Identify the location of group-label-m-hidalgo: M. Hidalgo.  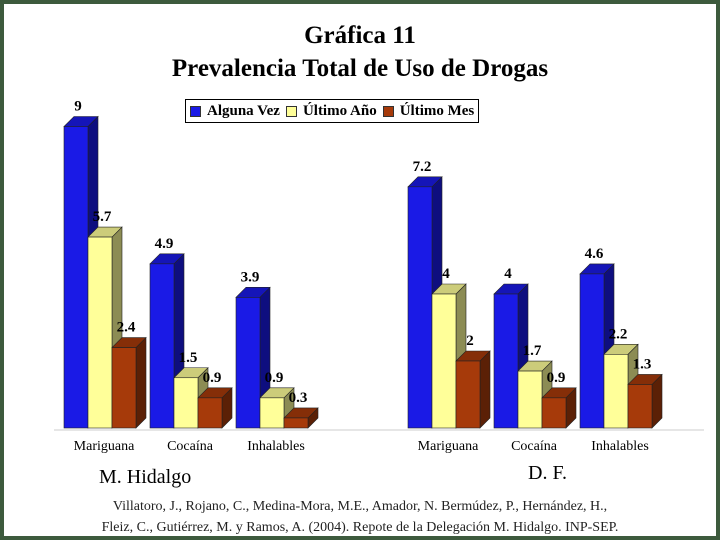
(145, 477).